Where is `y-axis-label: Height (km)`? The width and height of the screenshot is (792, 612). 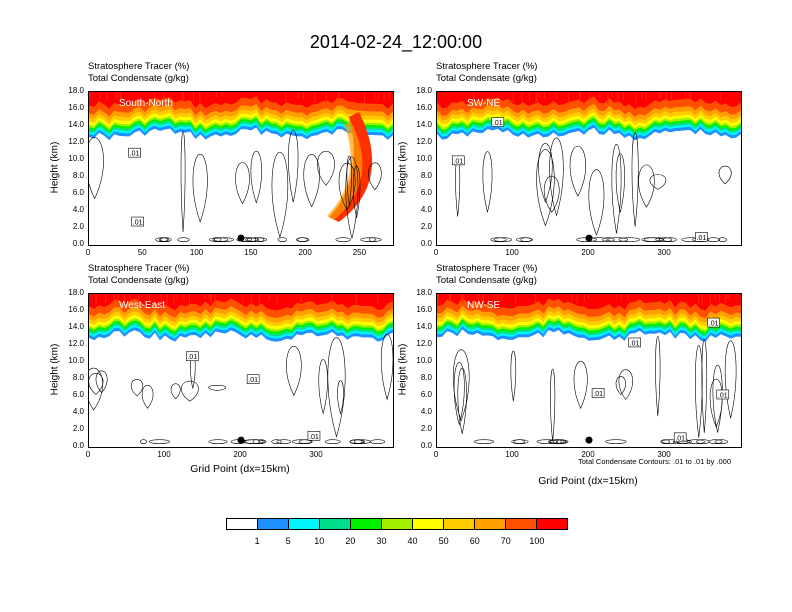 y-axis-label: Height (km) is located at coordinates (403, 167).